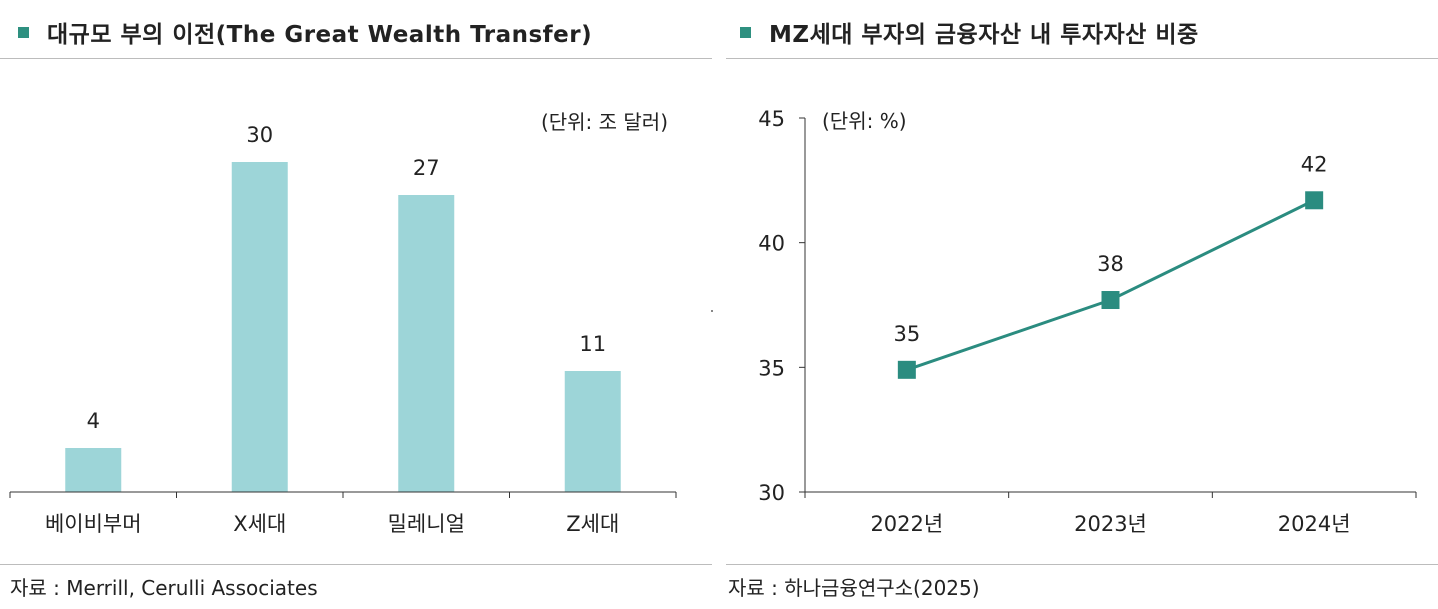  What do you see at coordinates (604, 122) in the screenshot?
I see `bar-unit-note: (단위: 조 달러)` at bounding box center [604, 122].